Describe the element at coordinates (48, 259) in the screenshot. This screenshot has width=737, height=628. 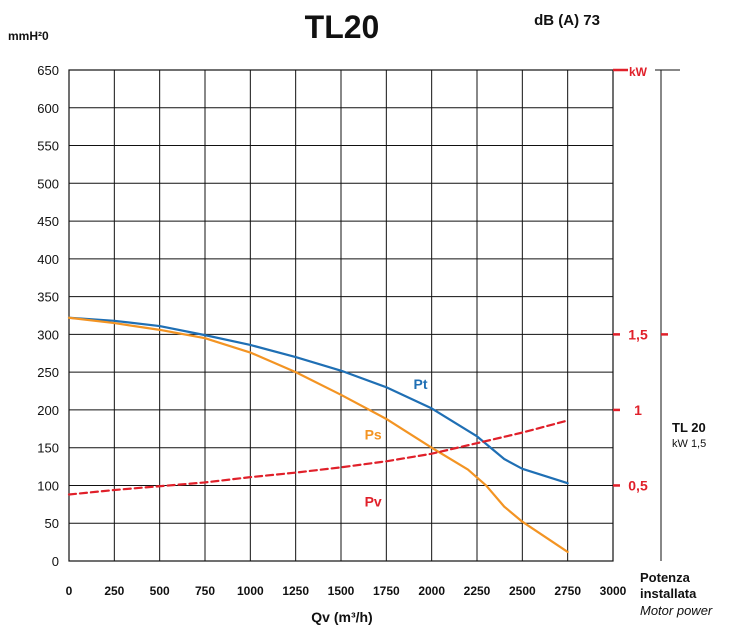
I see `y-tick-label-8: 400` at that location.